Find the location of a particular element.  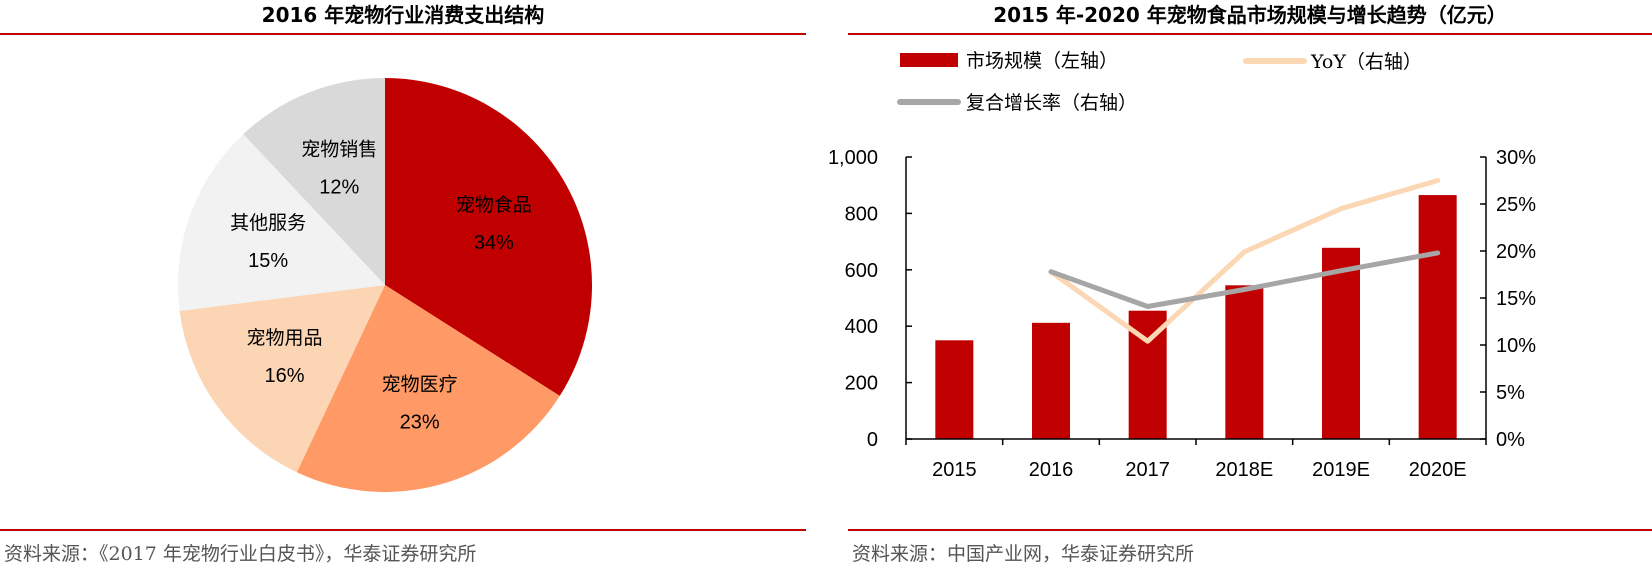

x-tick-label: 2017 is located at coordinates (1147, 470).